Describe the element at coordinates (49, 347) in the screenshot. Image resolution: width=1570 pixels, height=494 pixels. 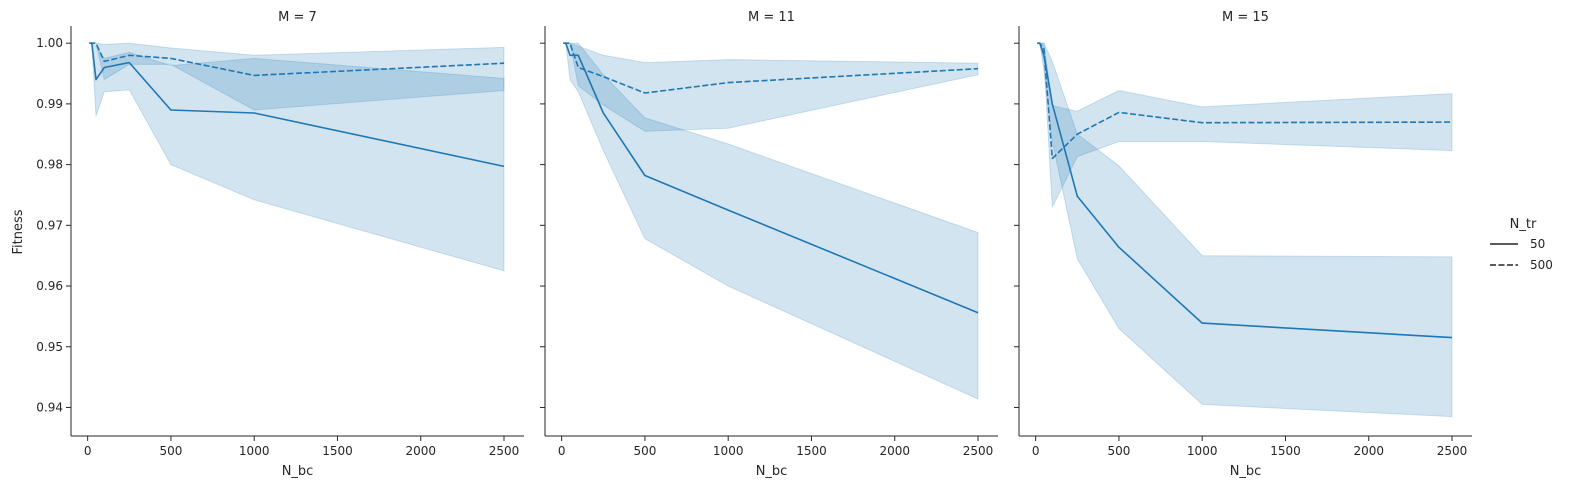
I see `y-tick-label: 0.95` at that location.